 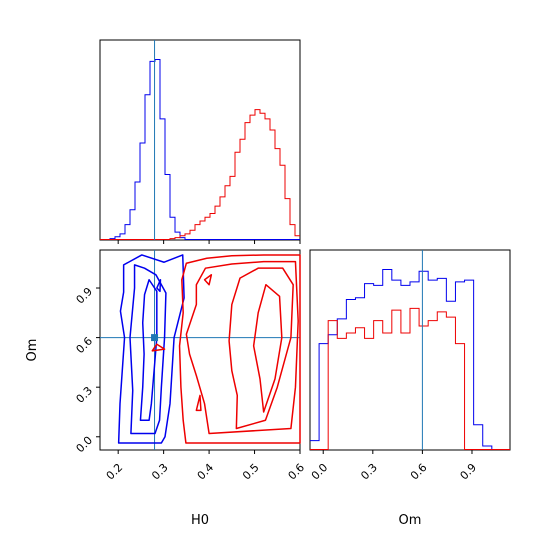 I want to click on x-axis-label-h0: H0, so click(x=200, y=520).